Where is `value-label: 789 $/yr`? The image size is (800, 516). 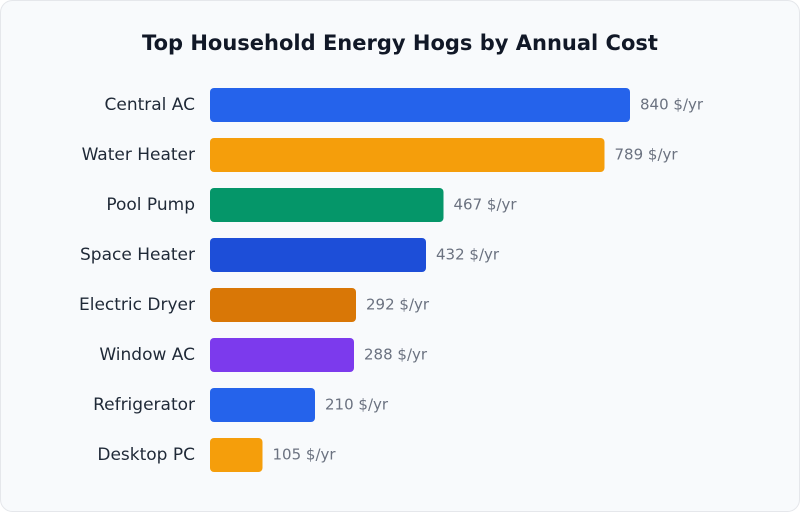
value-label: 789 $/yr is located at coordinates (647, 155).